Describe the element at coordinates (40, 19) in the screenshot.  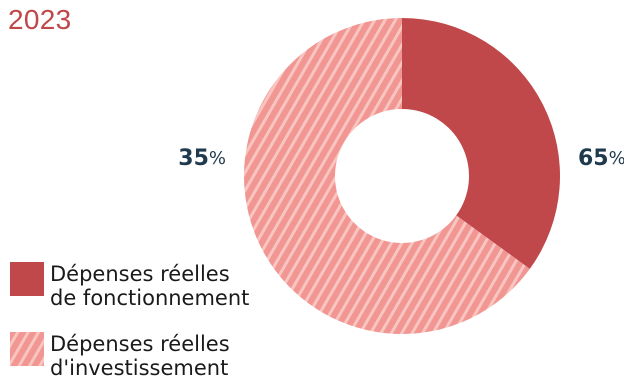
I see `chart-title: 2023` at that location.